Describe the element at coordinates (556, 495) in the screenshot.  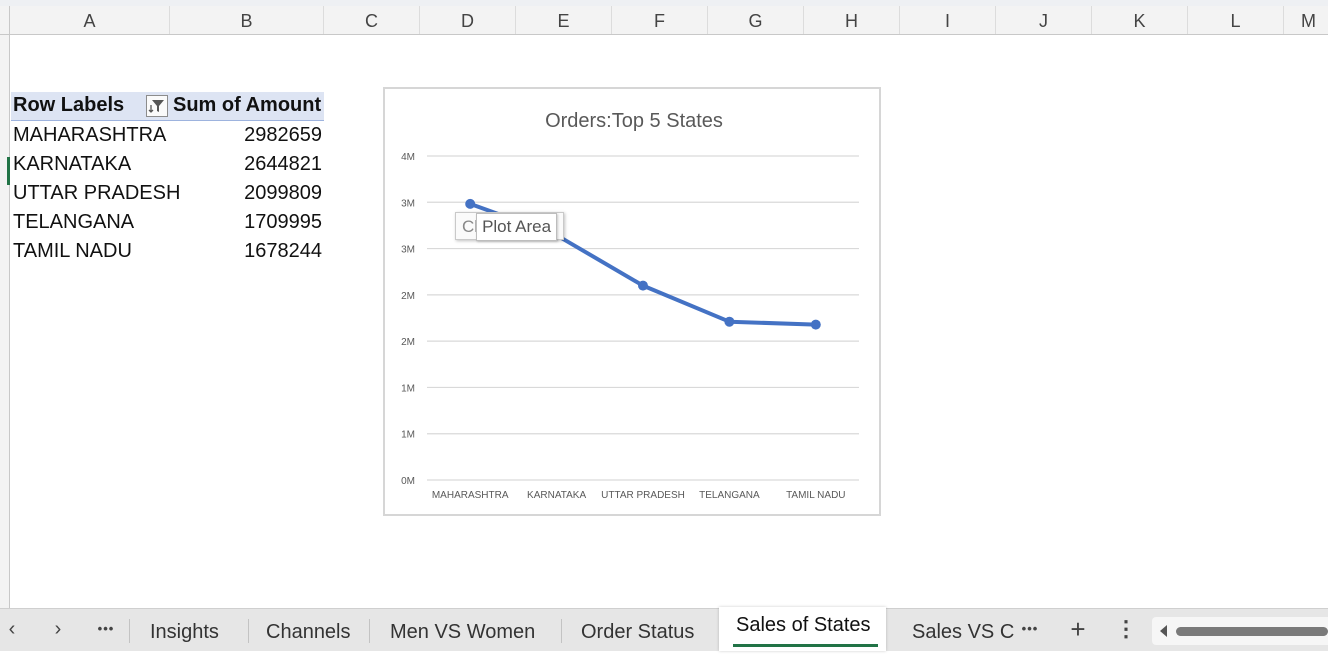
I see `x-tick-label: KARNATAKA` at that location.